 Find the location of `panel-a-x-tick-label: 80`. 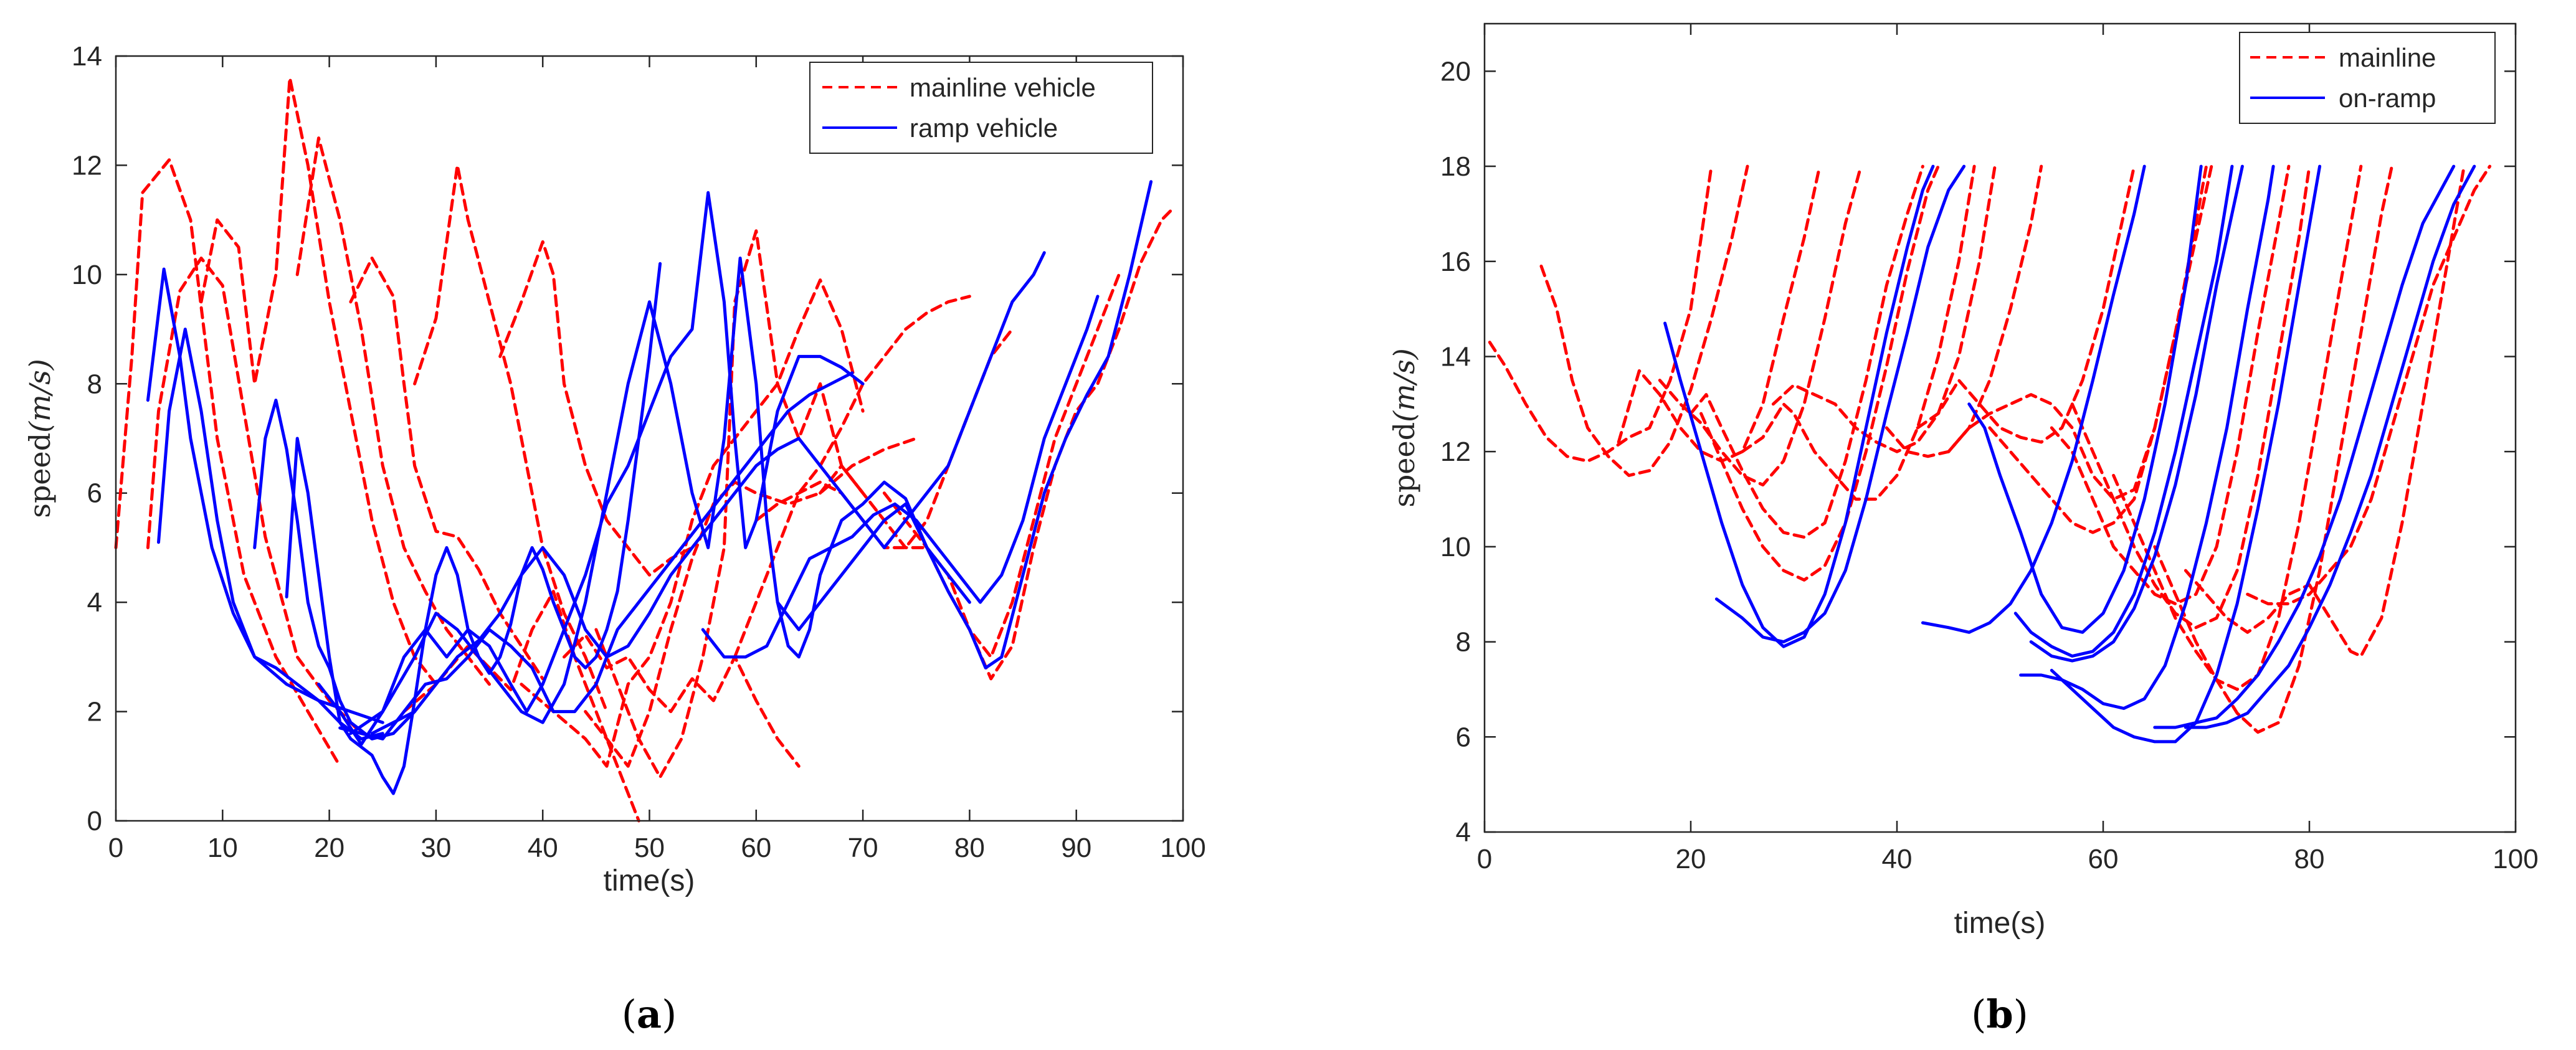

panel-a-x-tick-label: 80 is located at coordinates (969, 848).